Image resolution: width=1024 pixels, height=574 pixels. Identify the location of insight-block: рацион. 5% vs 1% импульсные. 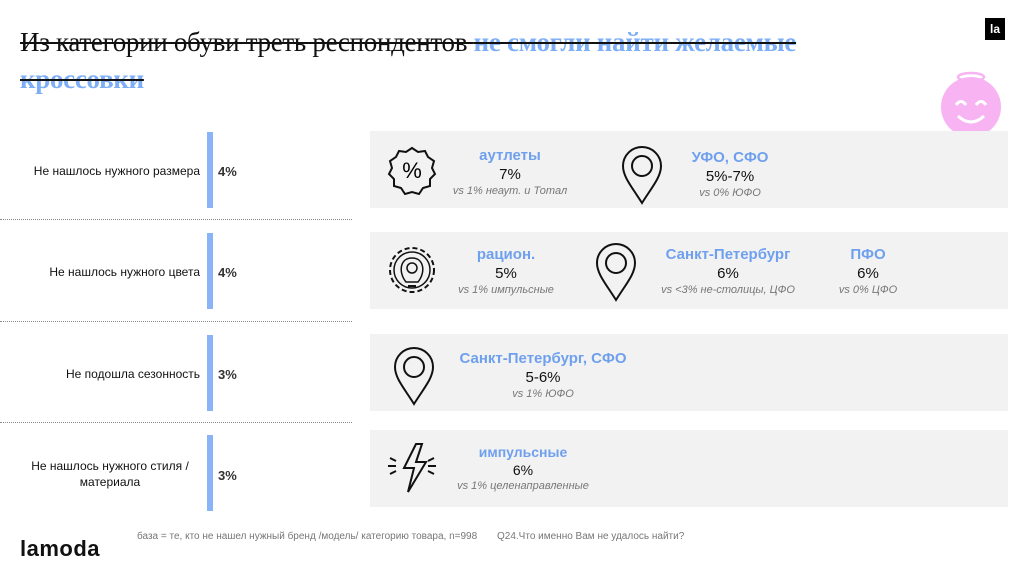
(506, 271).